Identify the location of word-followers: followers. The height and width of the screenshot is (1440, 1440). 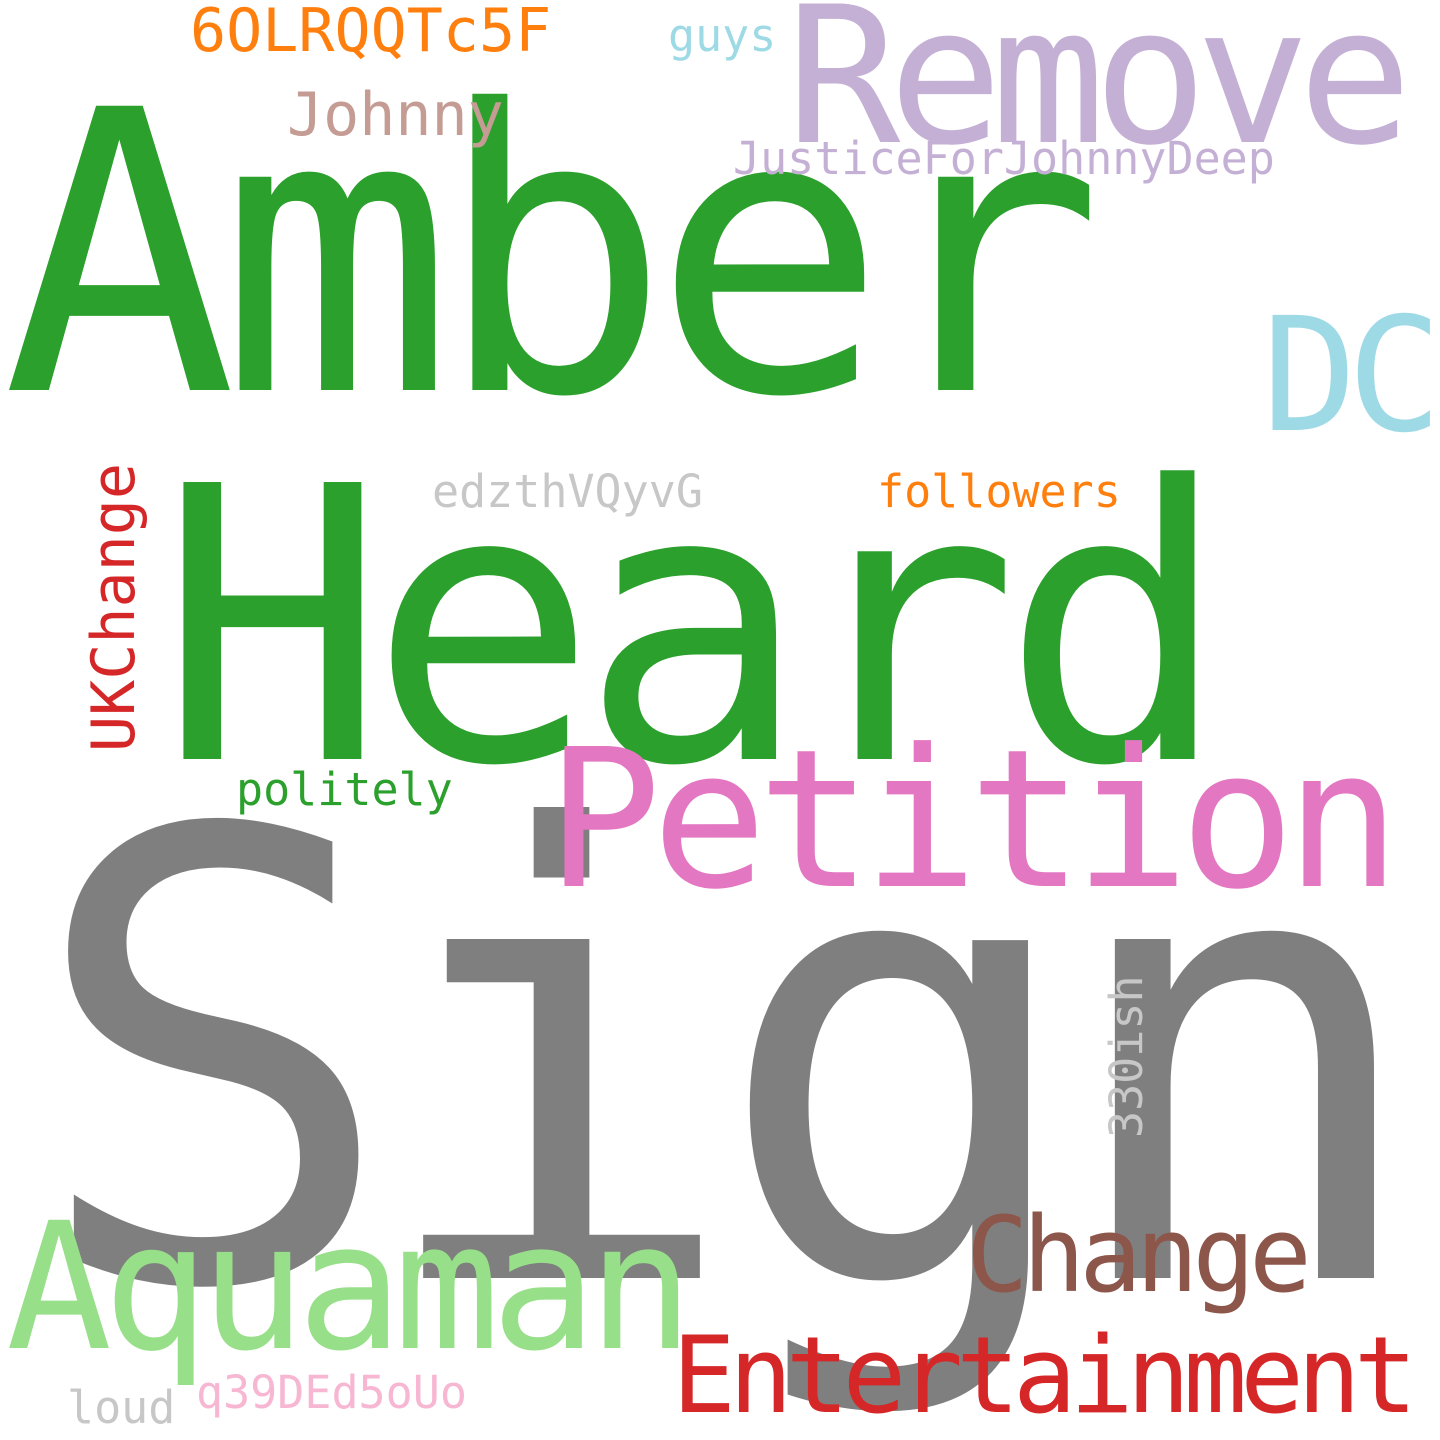
(999, 491).